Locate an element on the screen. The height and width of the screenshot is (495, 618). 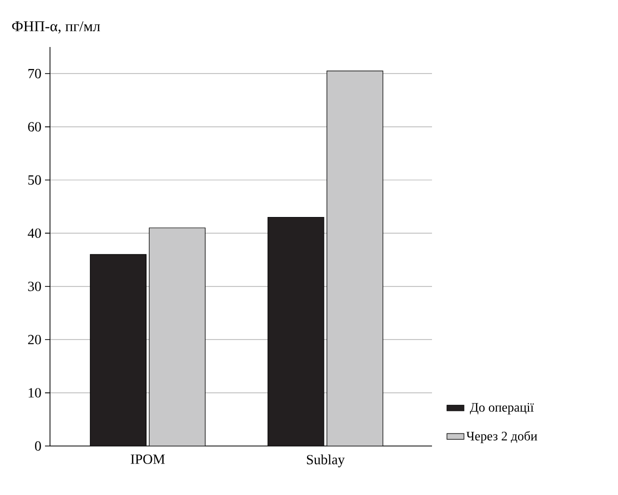
x-tick-label: Sublay is located at coordinates (325, 461).